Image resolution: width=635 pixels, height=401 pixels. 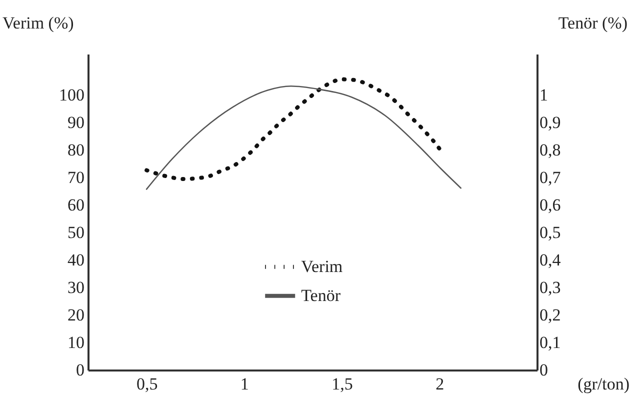 I want to click on y2-tick-label: 0,4, so click(x=551, y=260).